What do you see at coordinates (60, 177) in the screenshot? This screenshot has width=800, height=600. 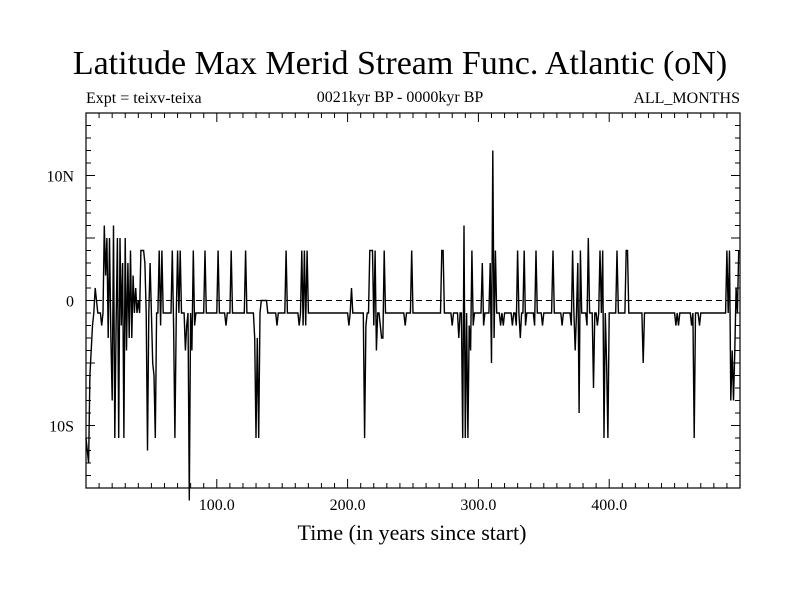 I see `y-tick-label: 10N` at bounding box center [60, 177].